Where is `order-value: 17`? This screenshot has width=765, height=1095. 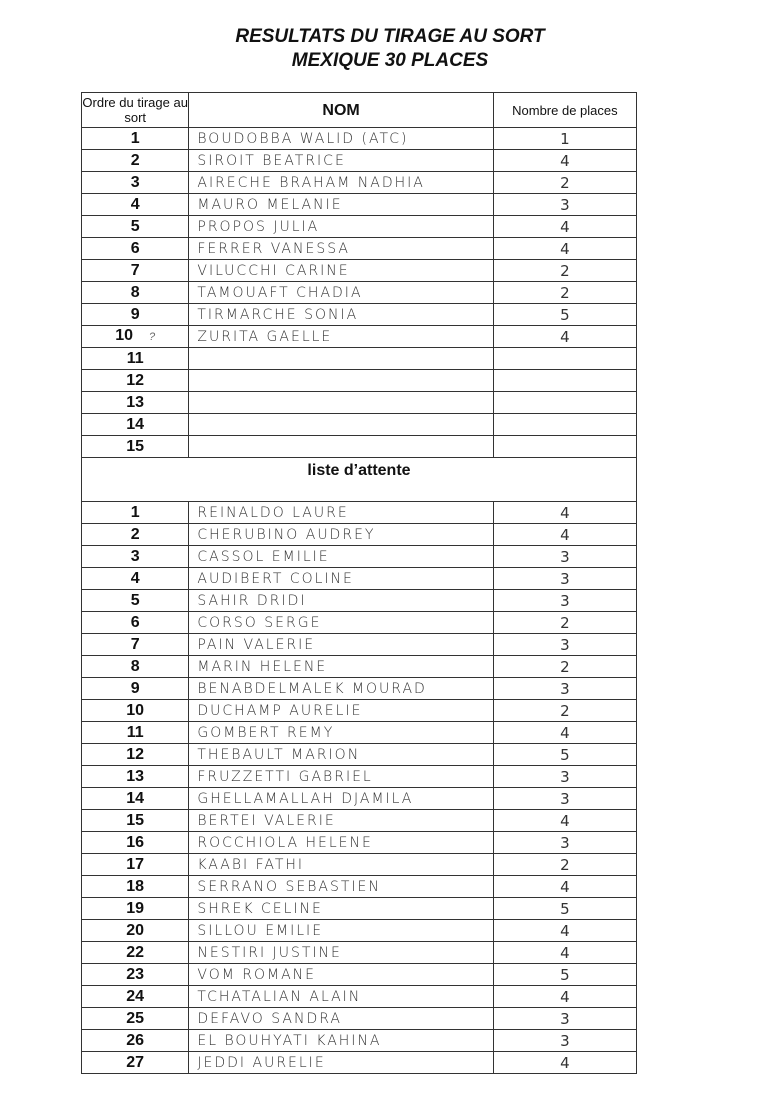 order-value: 17 is located at coordinates (135, 864).